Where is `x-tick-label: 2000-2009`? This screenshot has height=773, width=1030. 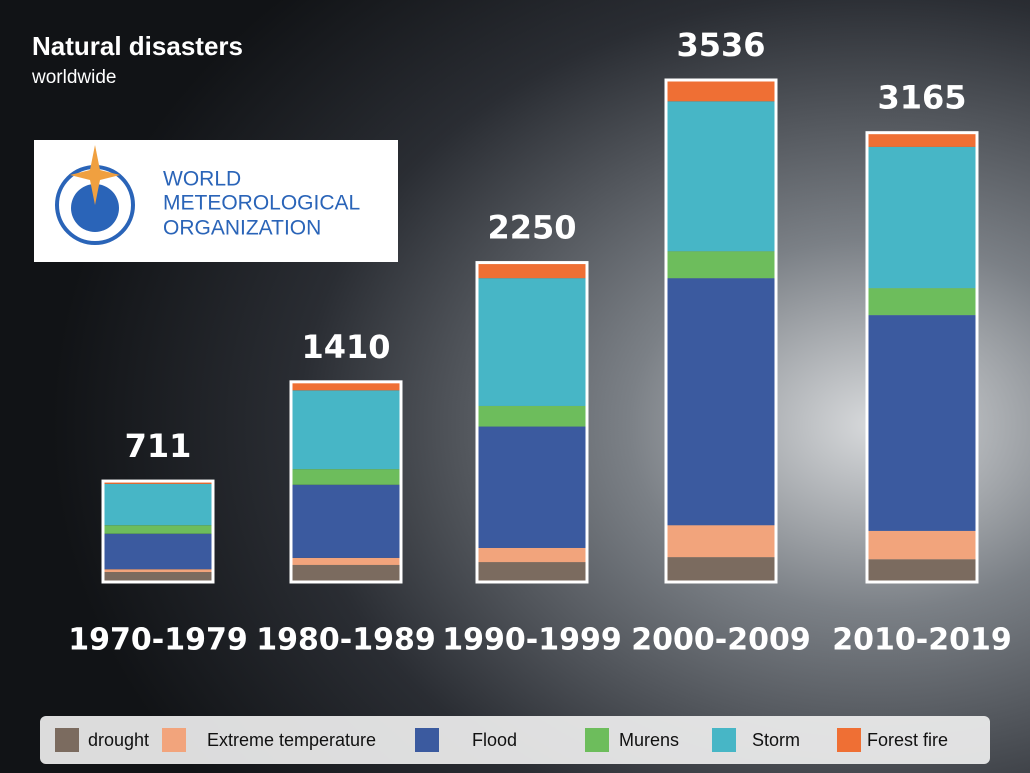
x-tick-label: 2000-2009 is located at coordinates (720, 640).